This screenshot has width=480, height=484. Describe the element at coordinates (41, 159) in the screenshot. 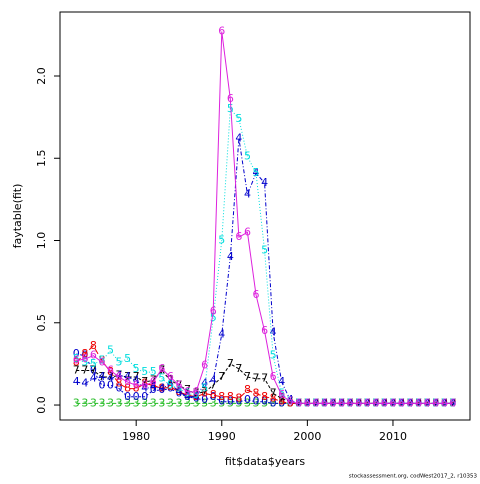

I see `y-tick-label: 1.5` at that location.